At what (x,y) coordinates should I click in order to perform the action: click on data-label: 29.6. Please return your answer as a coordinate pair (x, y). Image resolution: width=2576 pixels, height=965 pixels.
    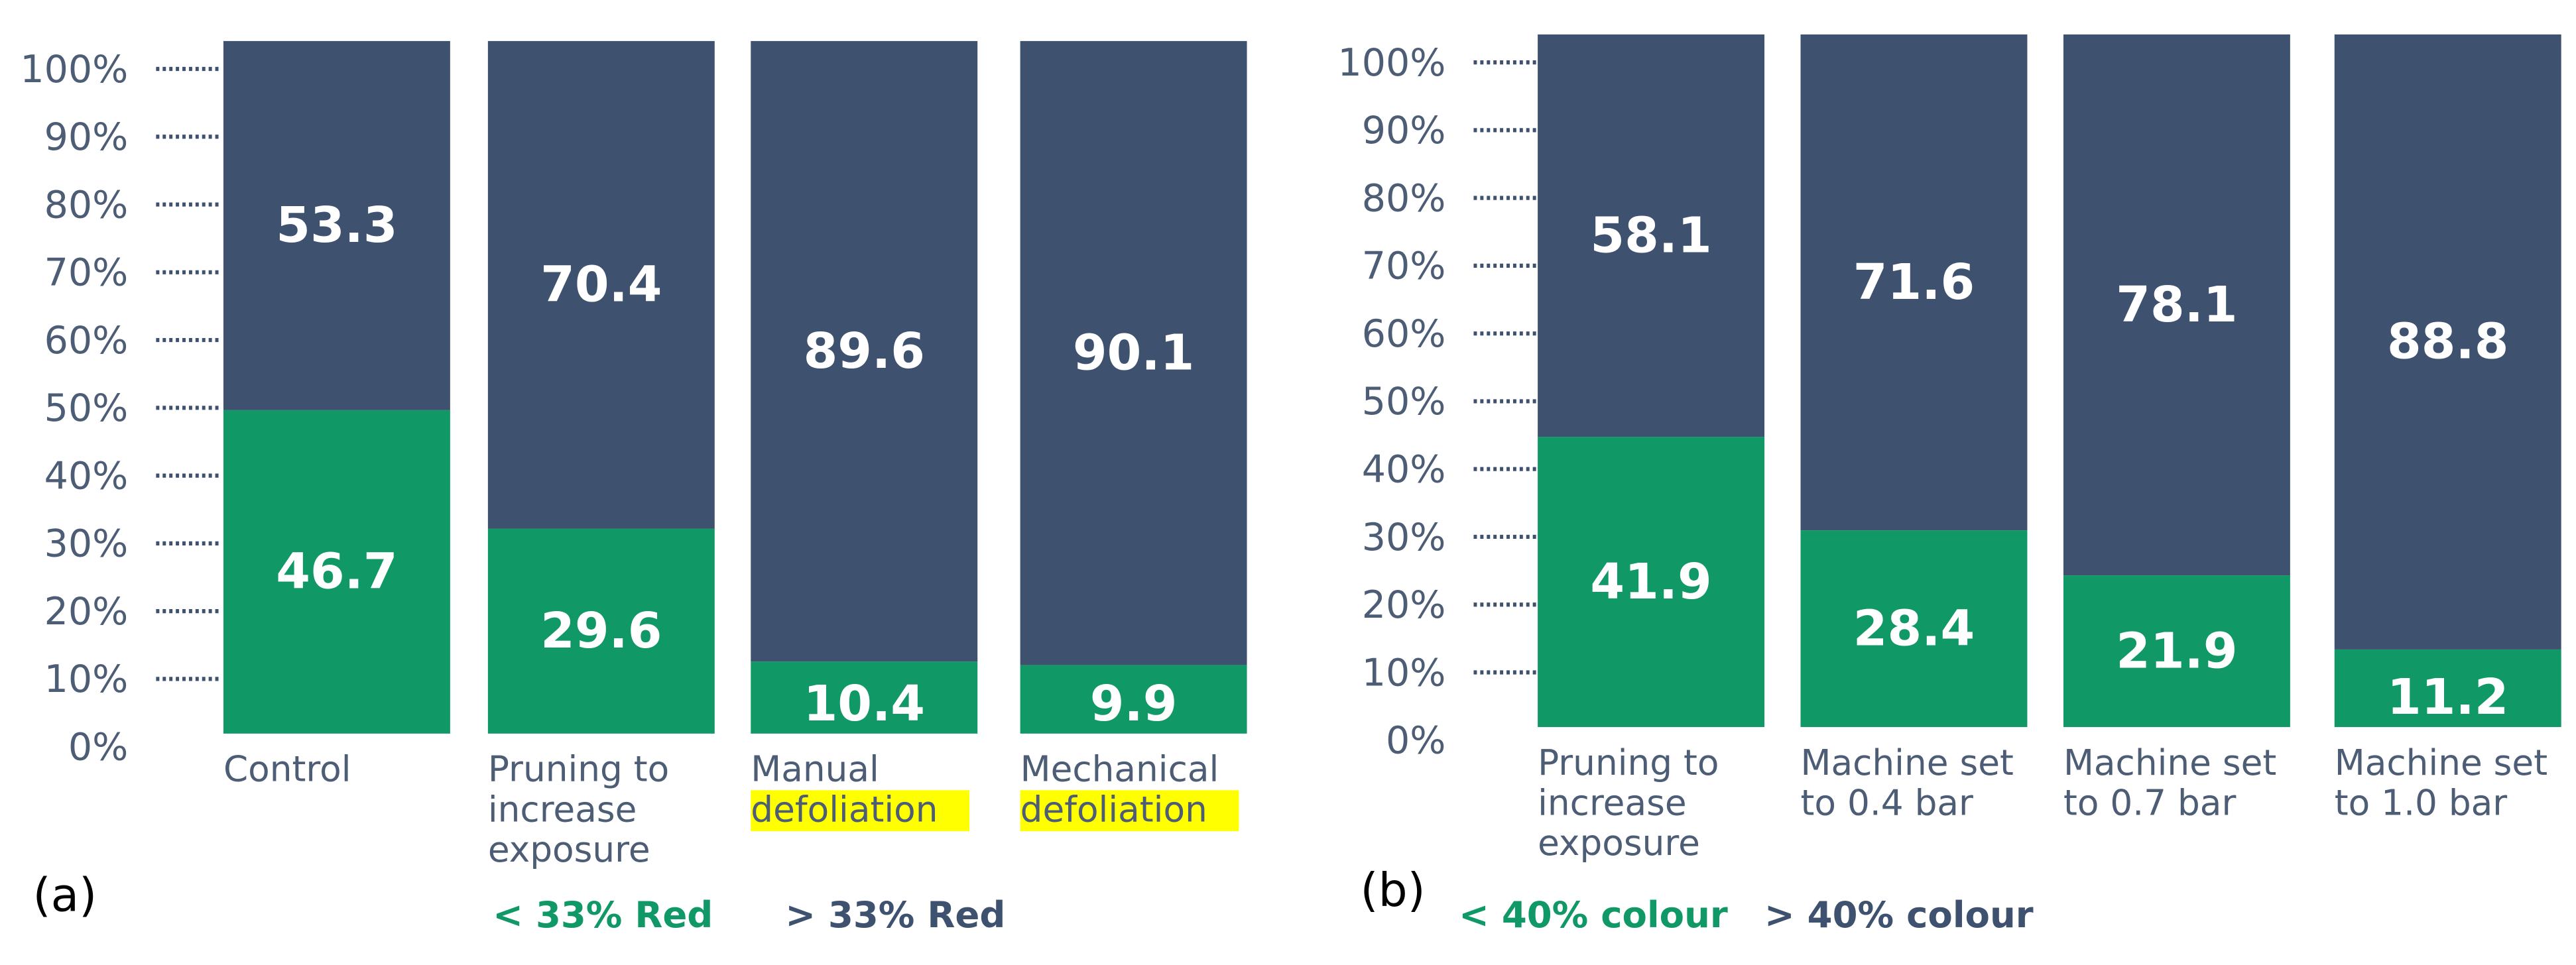
    Looking at the image, I should click on (601, 630).